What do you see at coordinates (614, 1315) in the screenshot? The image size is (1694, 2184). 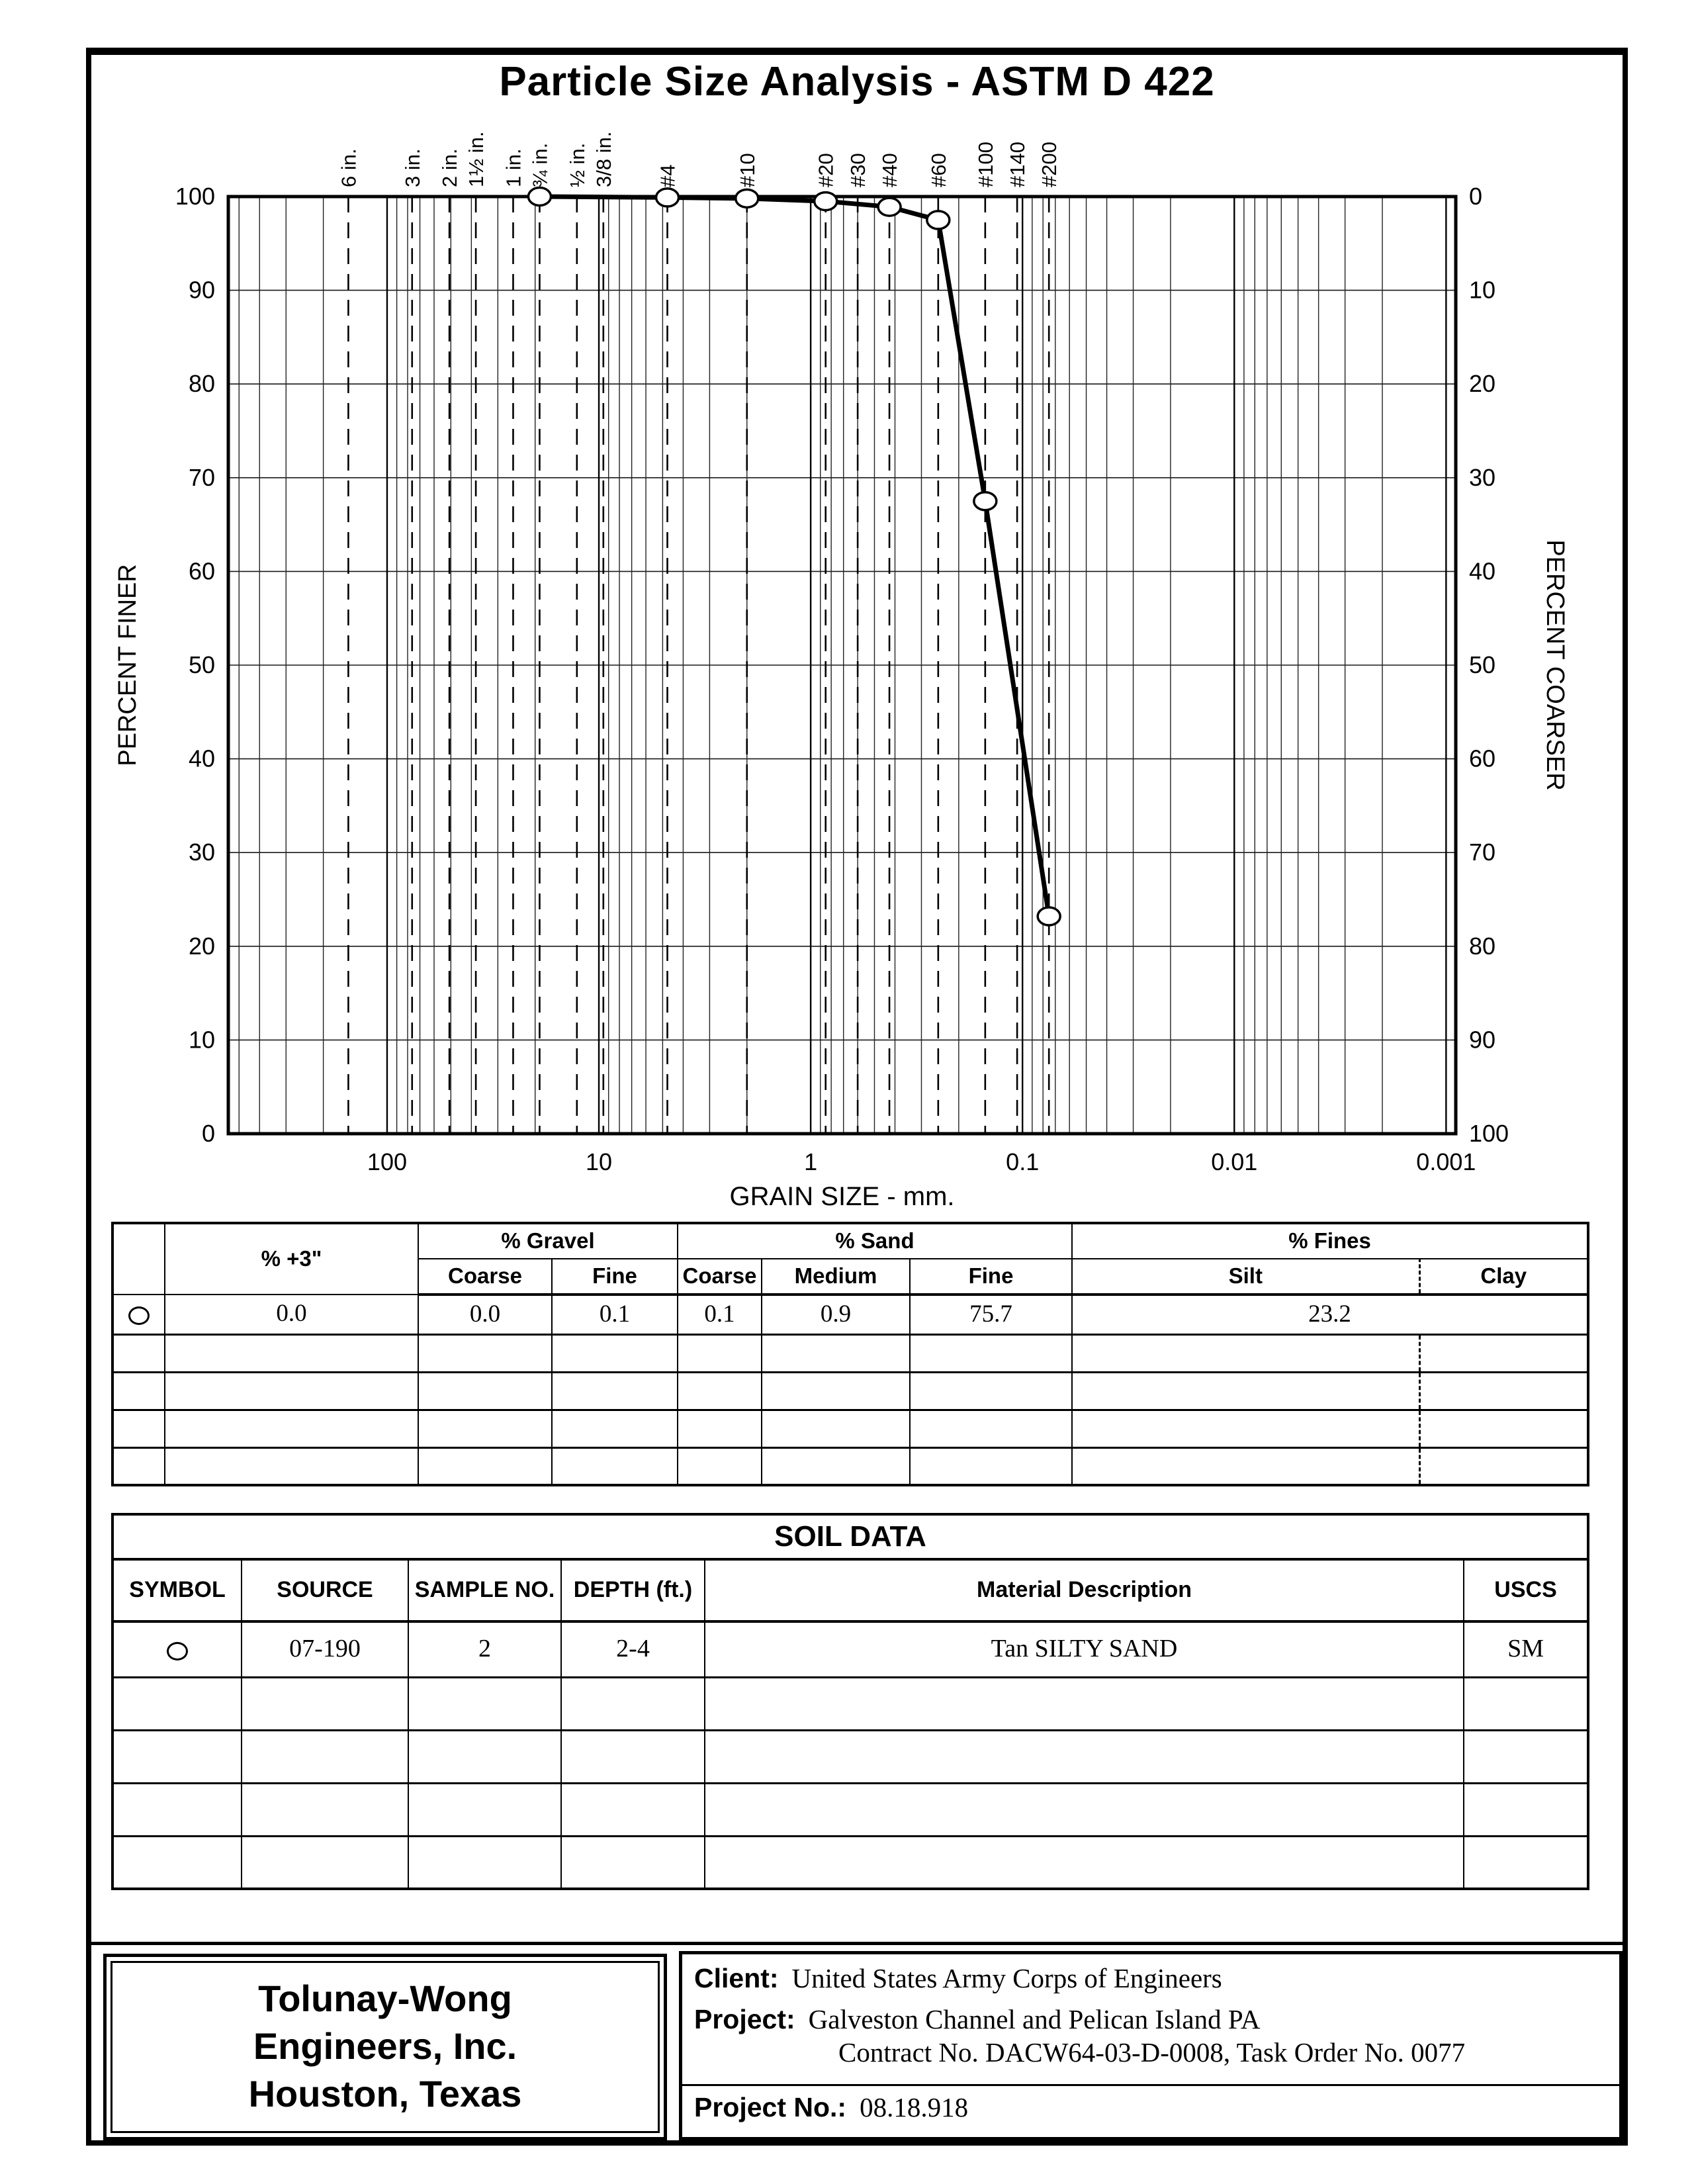 I see `grading-gravel-fine-value: 0.1` at bounding box center [614, 1315].